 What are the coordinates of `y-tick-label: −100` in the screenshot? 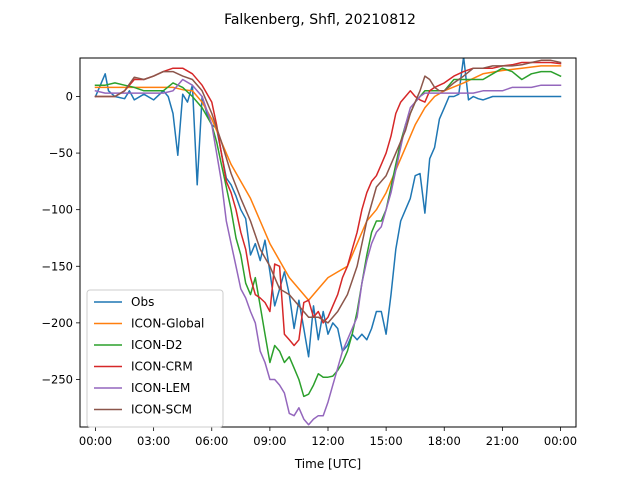 It's located at (57, 210).